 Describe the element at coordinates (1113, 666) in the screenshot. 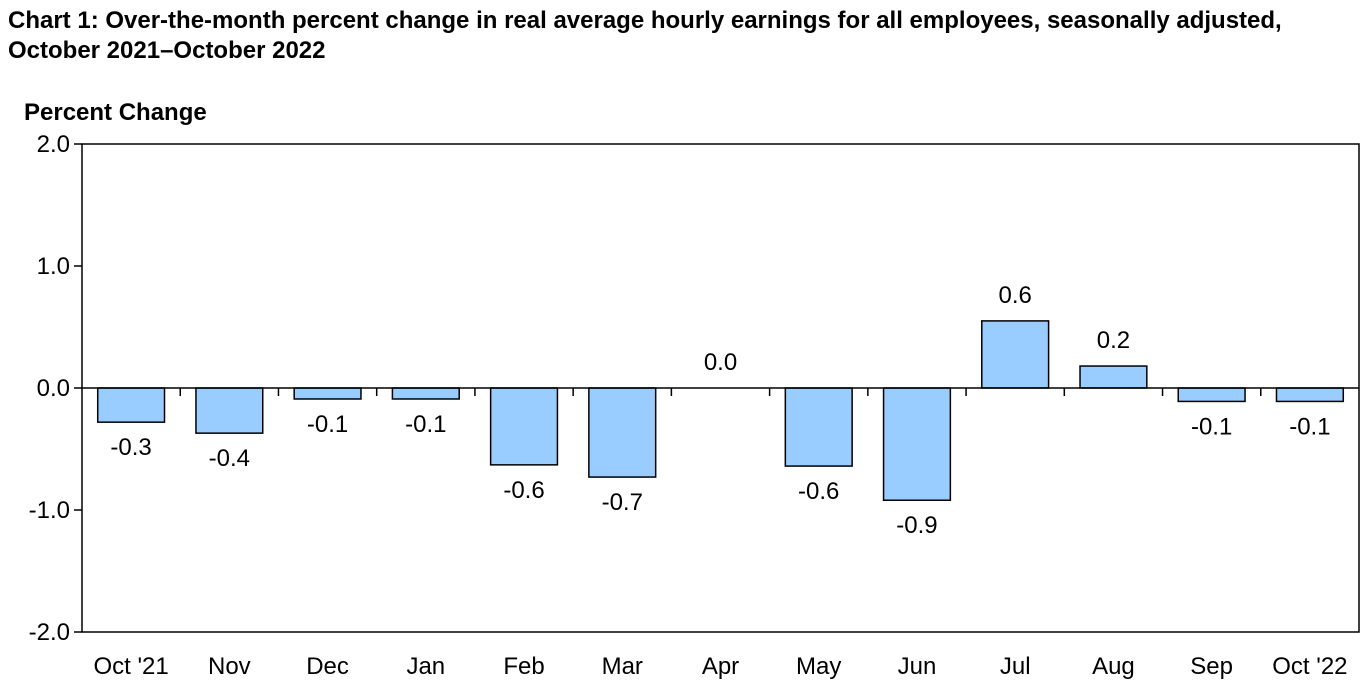

I see `x-tick-label: Aug` at that location.